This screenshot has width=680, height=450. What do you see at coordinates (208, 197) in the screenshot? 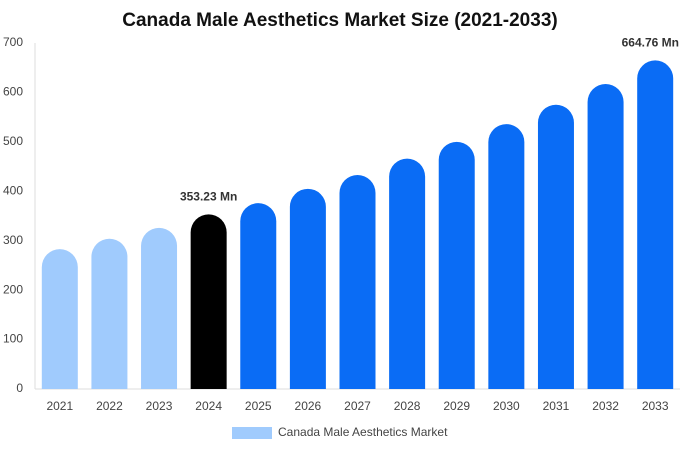
I see `value-label: 353.23 Mn` at bounding box center [208, 197].